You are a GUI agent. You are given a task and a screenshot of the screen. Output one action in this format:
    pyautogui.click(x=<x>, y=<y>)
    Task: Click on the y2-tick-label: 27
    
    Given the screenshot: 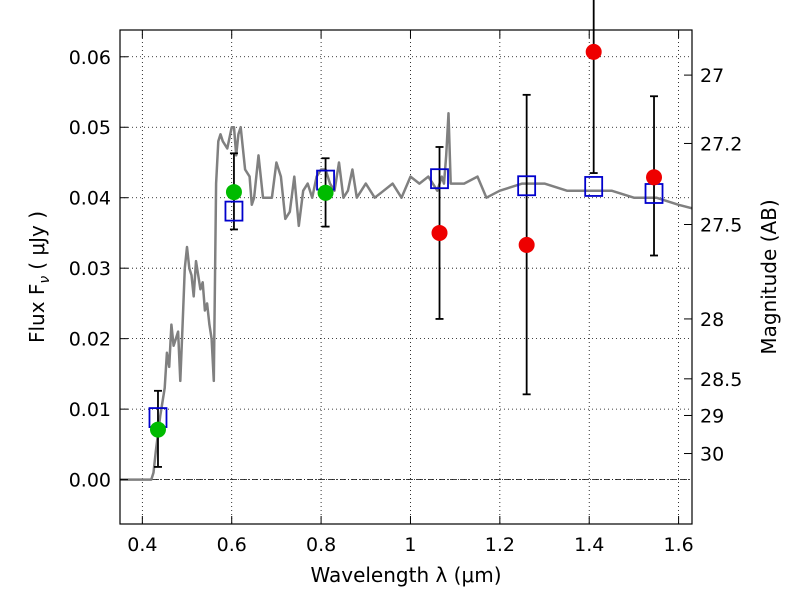 What is the action you would take?
    pyautogui.click(x=712, y=76)
    